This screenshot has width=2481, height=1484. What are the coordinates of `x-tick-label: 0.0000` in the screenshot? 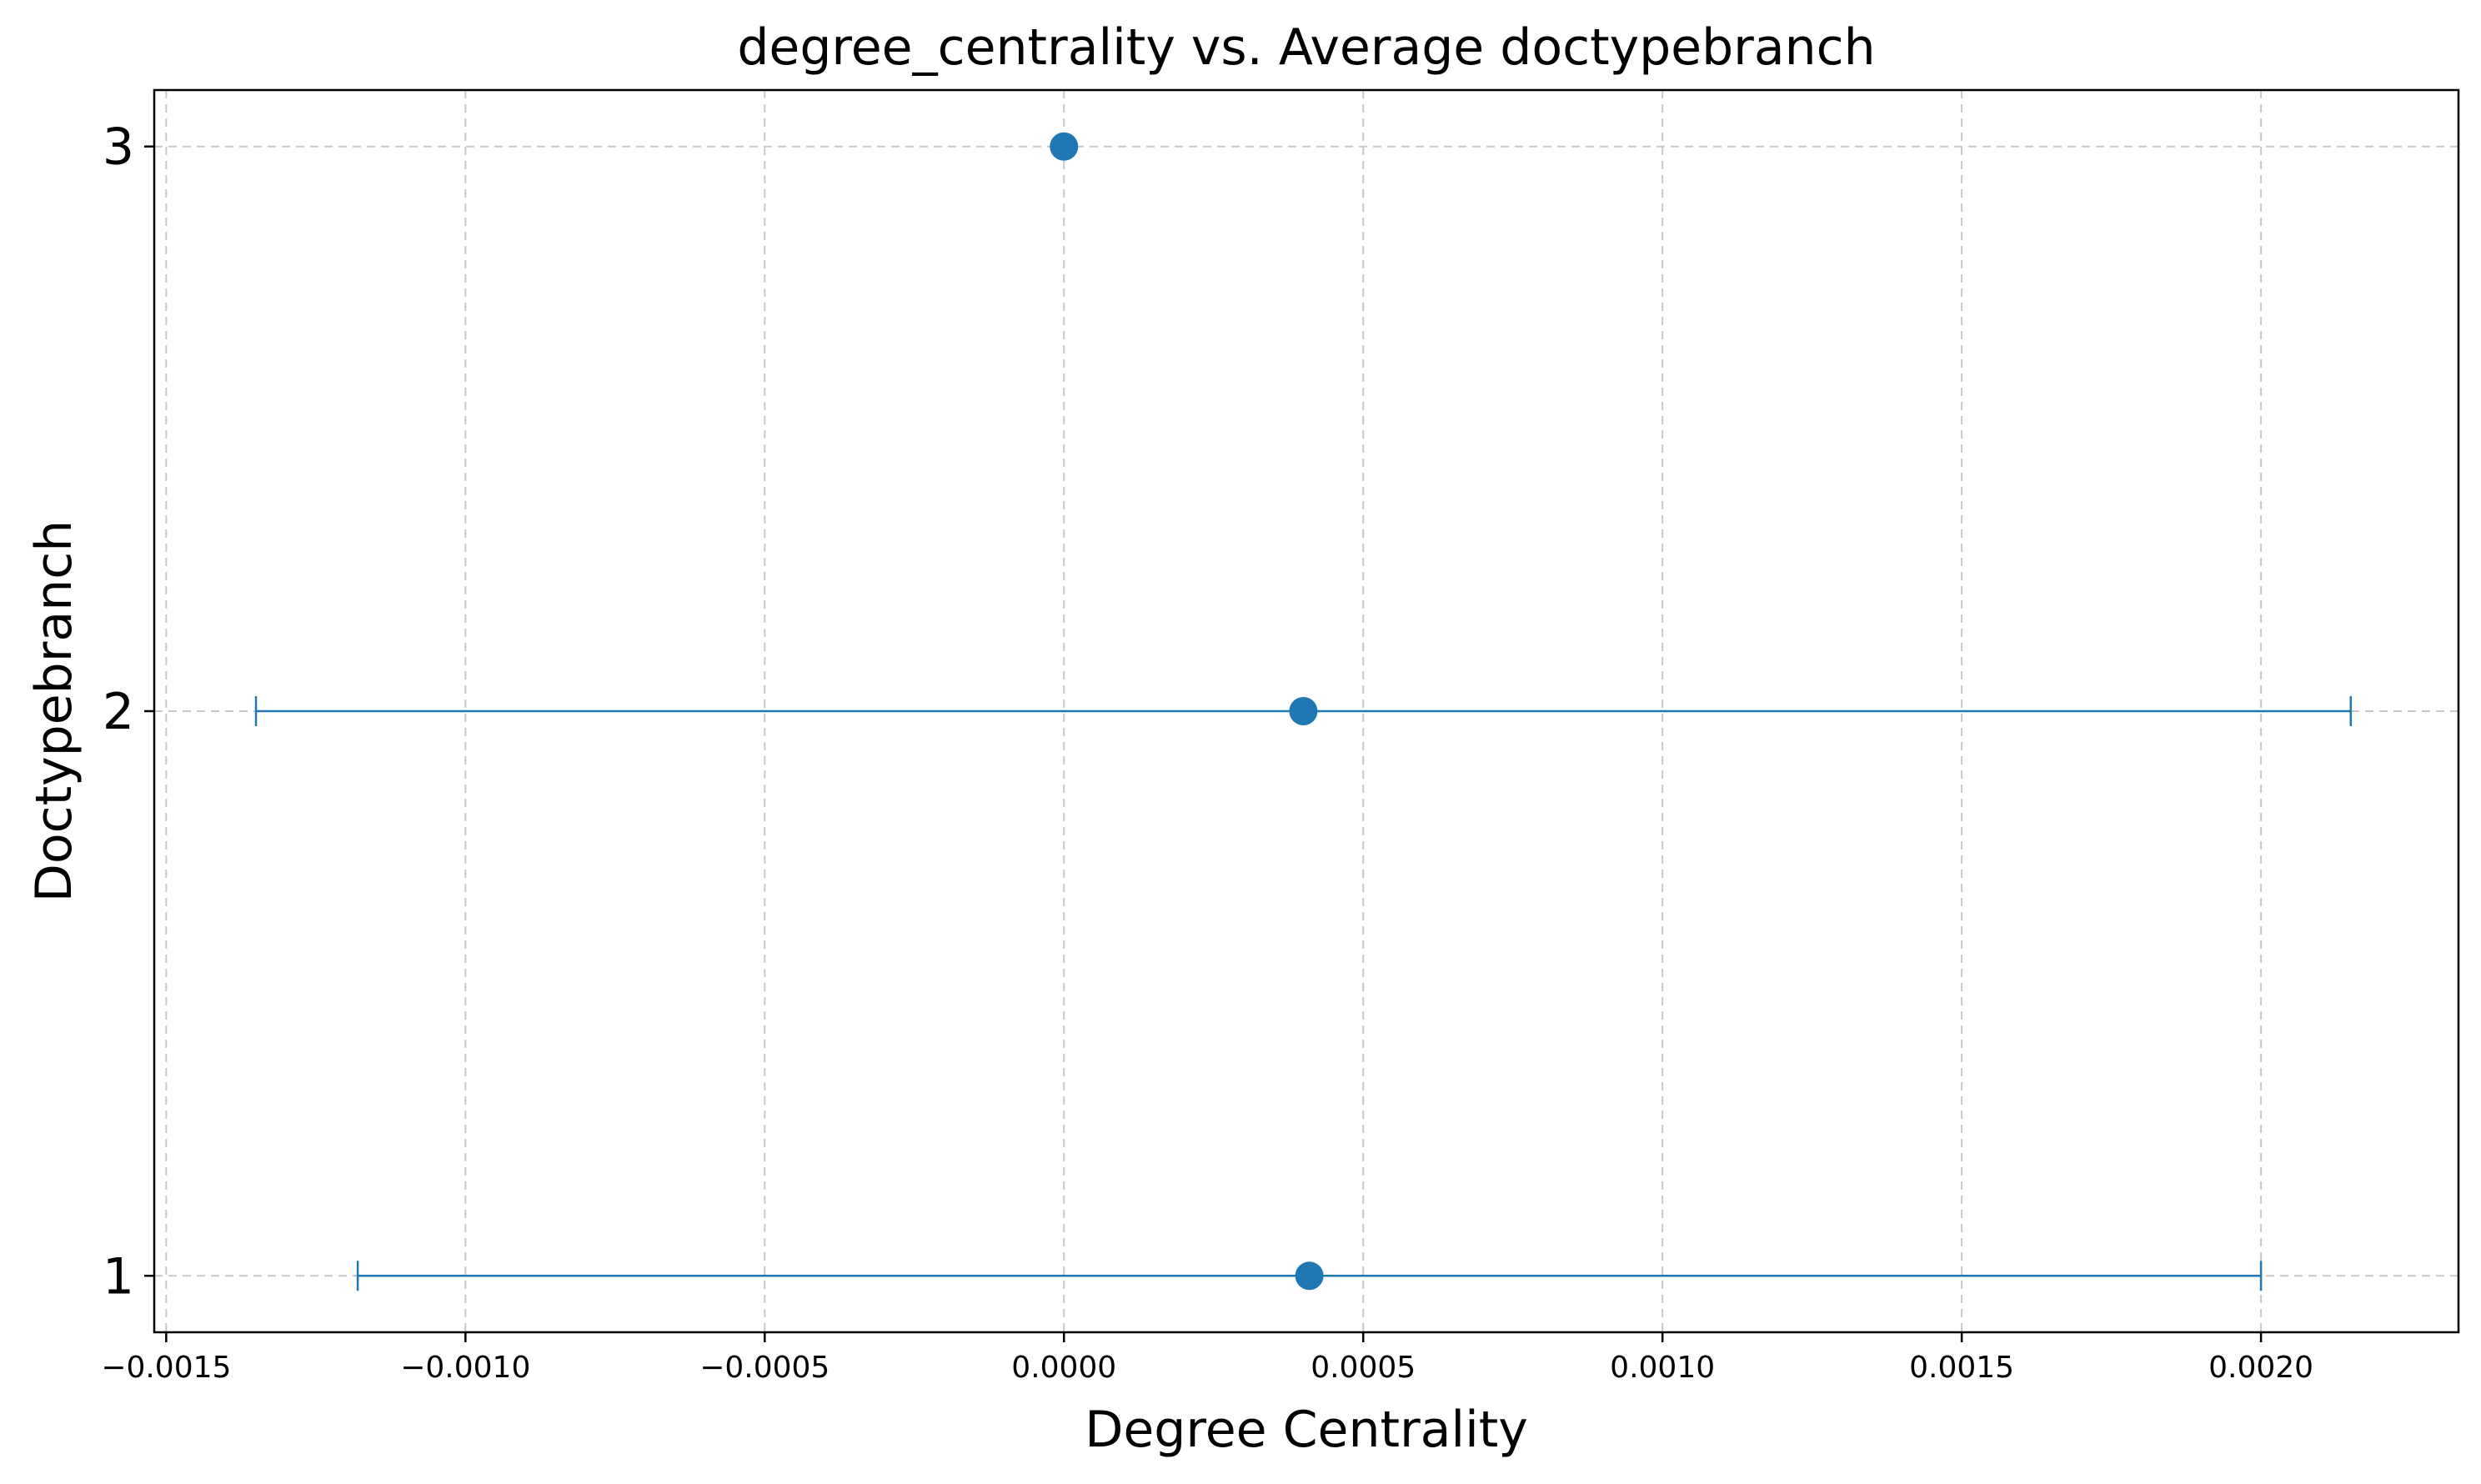 It's located at (1063, 1368).